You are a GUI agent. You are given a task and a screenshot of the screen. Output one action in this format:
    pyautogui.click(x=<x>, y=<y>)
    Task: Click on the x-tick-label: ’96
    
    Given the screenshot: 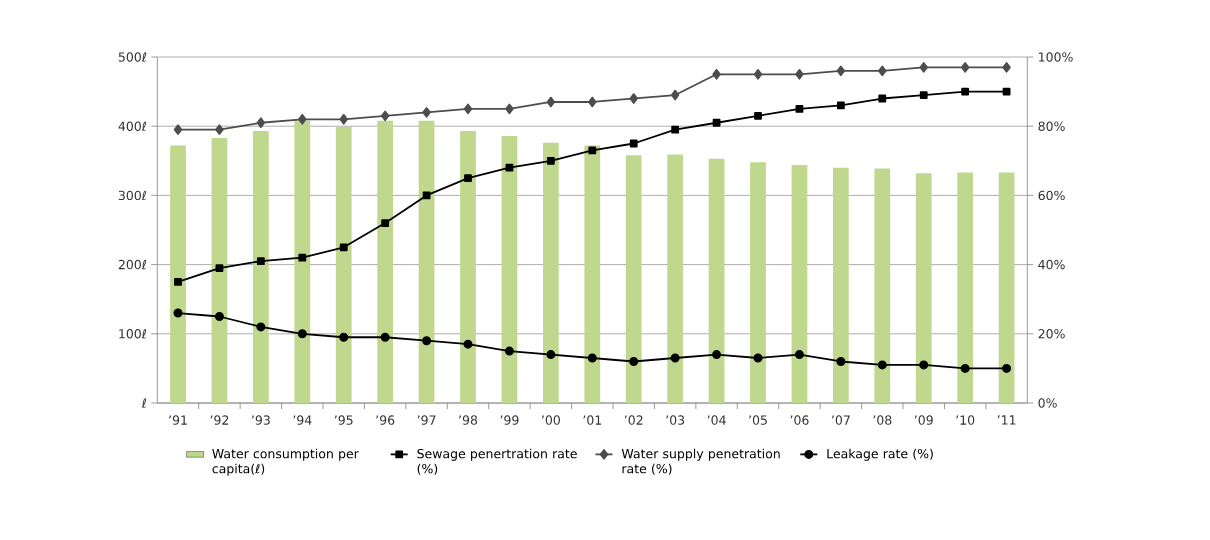 What is the action you would take?
    pyautogui.click(x=385, y=420)
    